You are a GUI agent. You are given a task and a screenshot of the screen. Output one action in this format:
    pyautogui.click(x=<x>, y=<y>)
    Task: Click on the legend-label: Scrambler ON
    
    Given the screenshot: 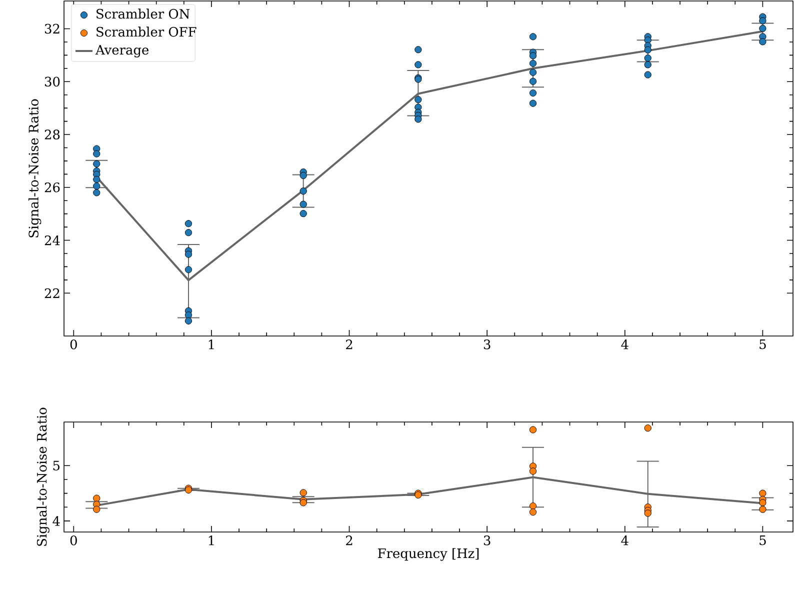 What is the action you would take?
    pyautogui.click(x=143, y=13)
    